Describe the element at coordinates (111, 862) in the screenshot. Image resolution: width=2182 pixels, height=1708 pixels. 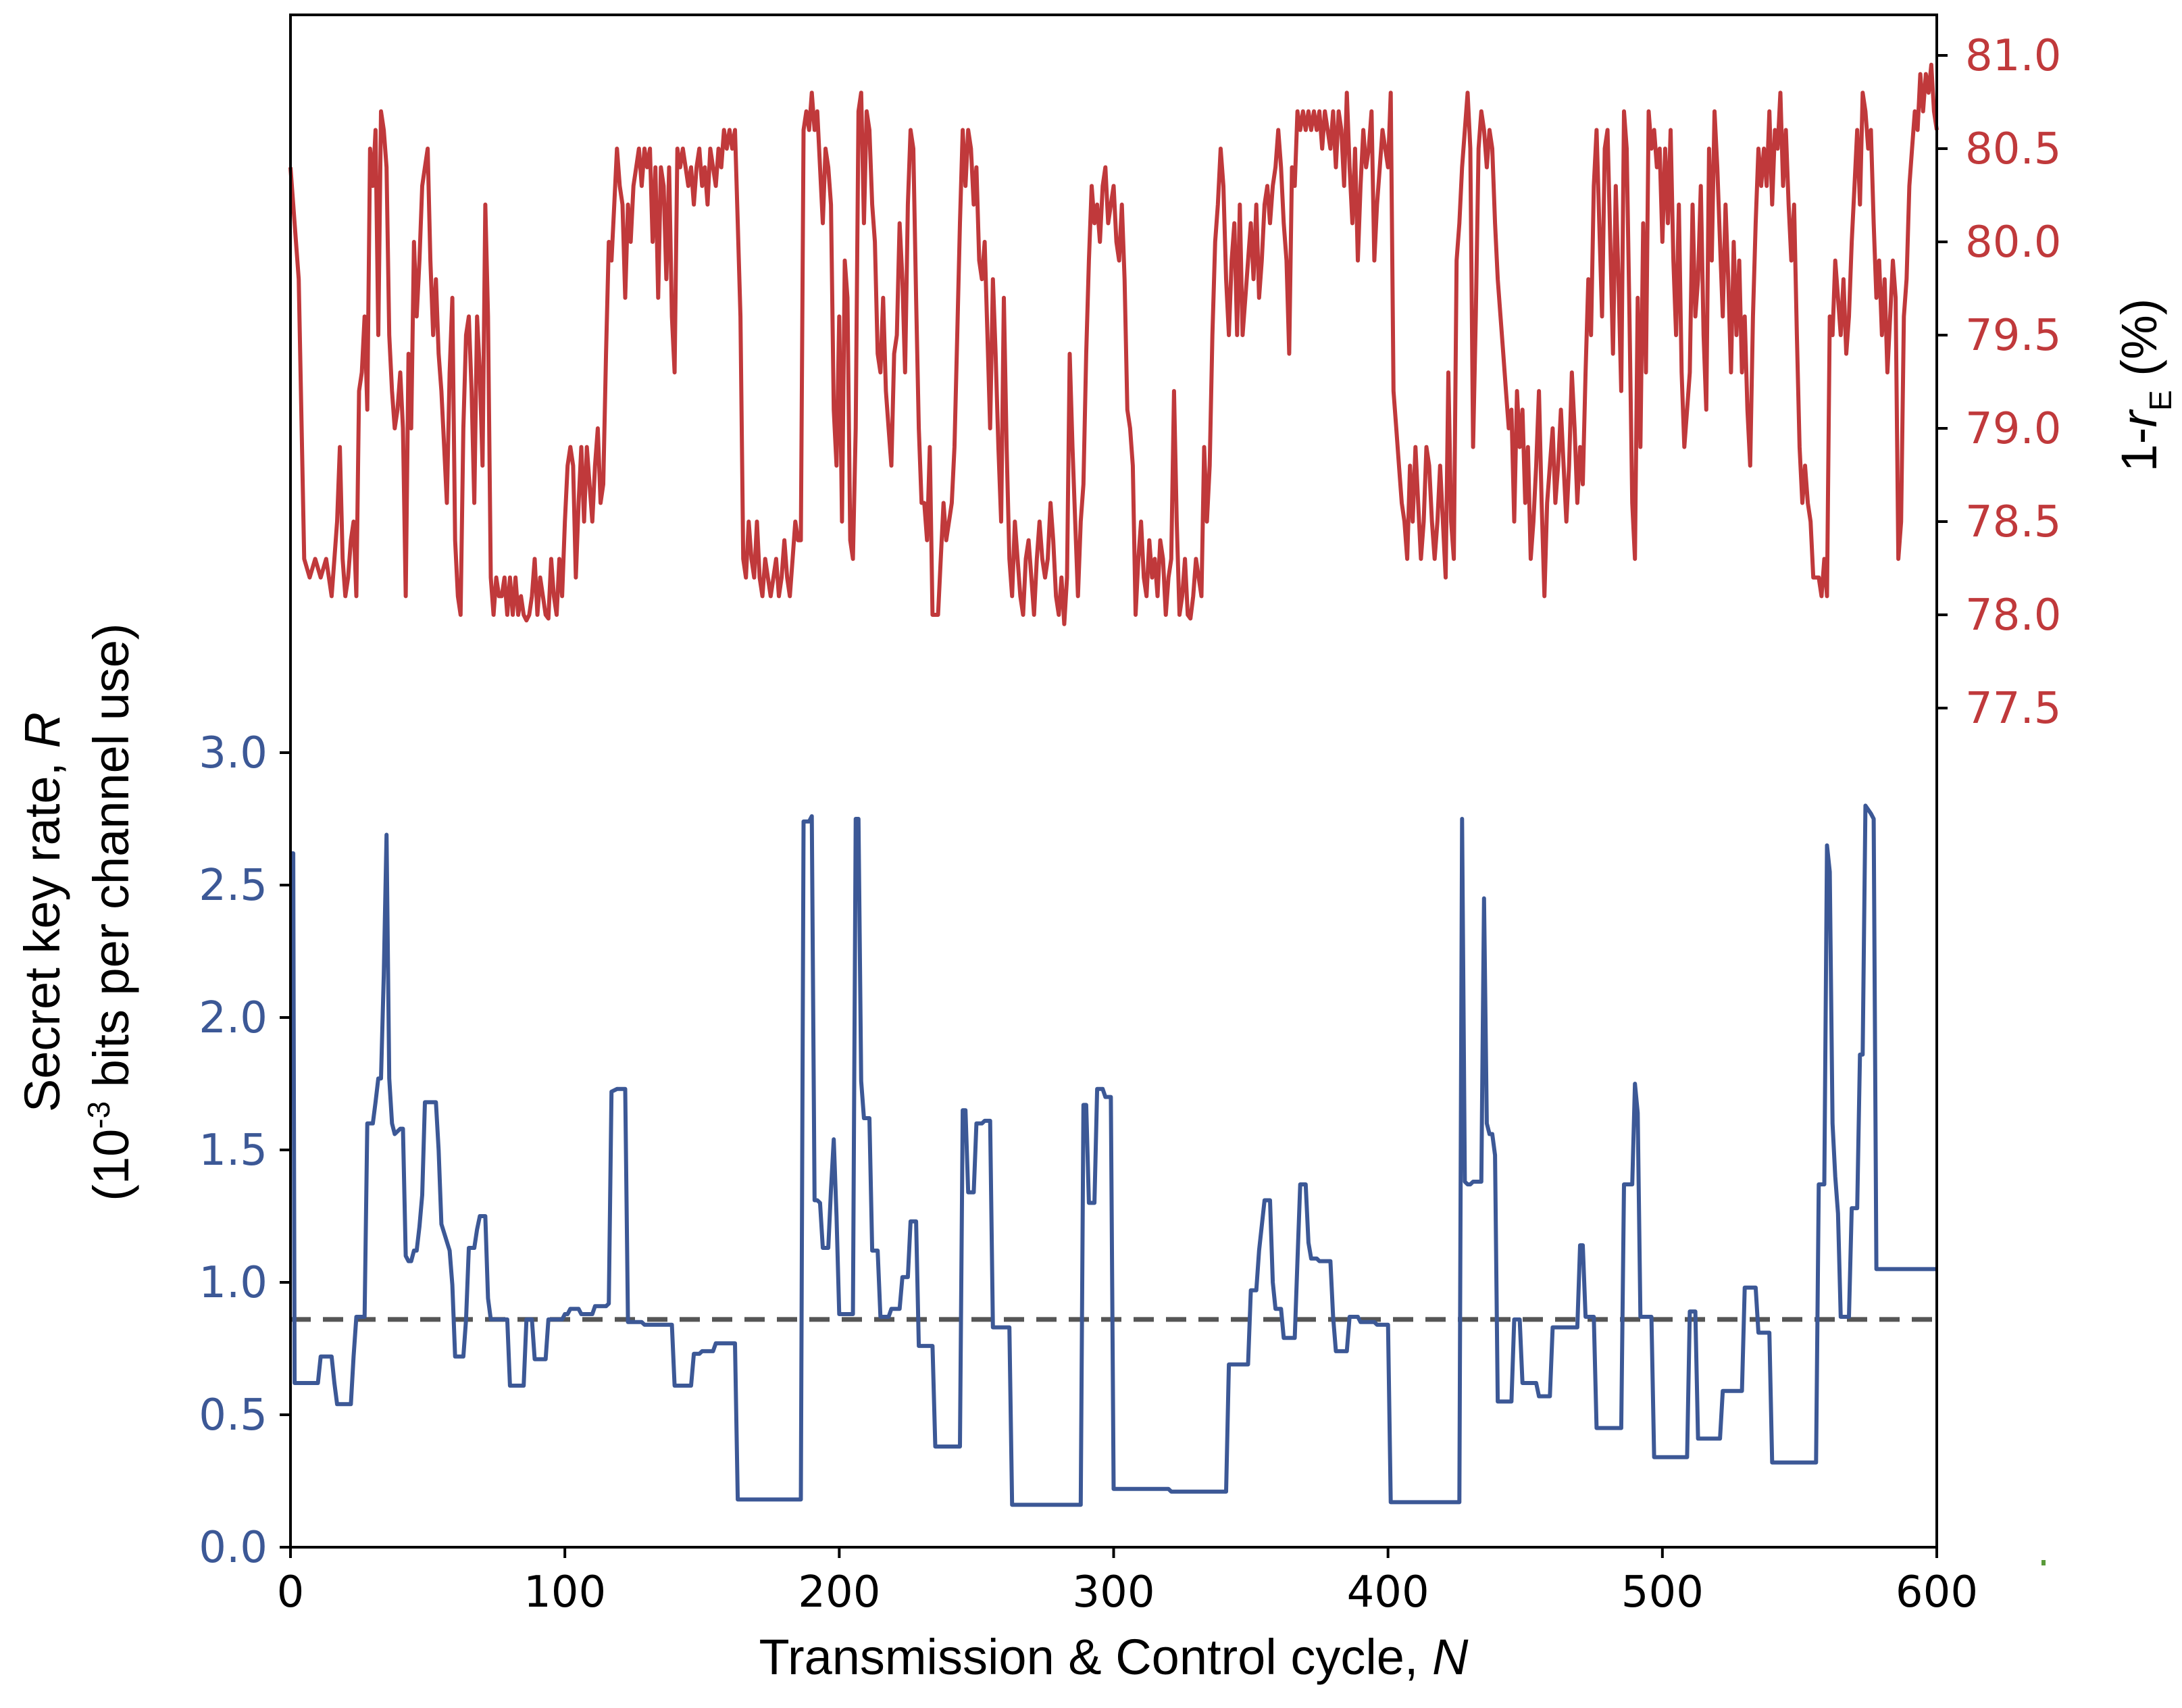
I see `left-axis-units-rest: bits per channel use)` at that location.